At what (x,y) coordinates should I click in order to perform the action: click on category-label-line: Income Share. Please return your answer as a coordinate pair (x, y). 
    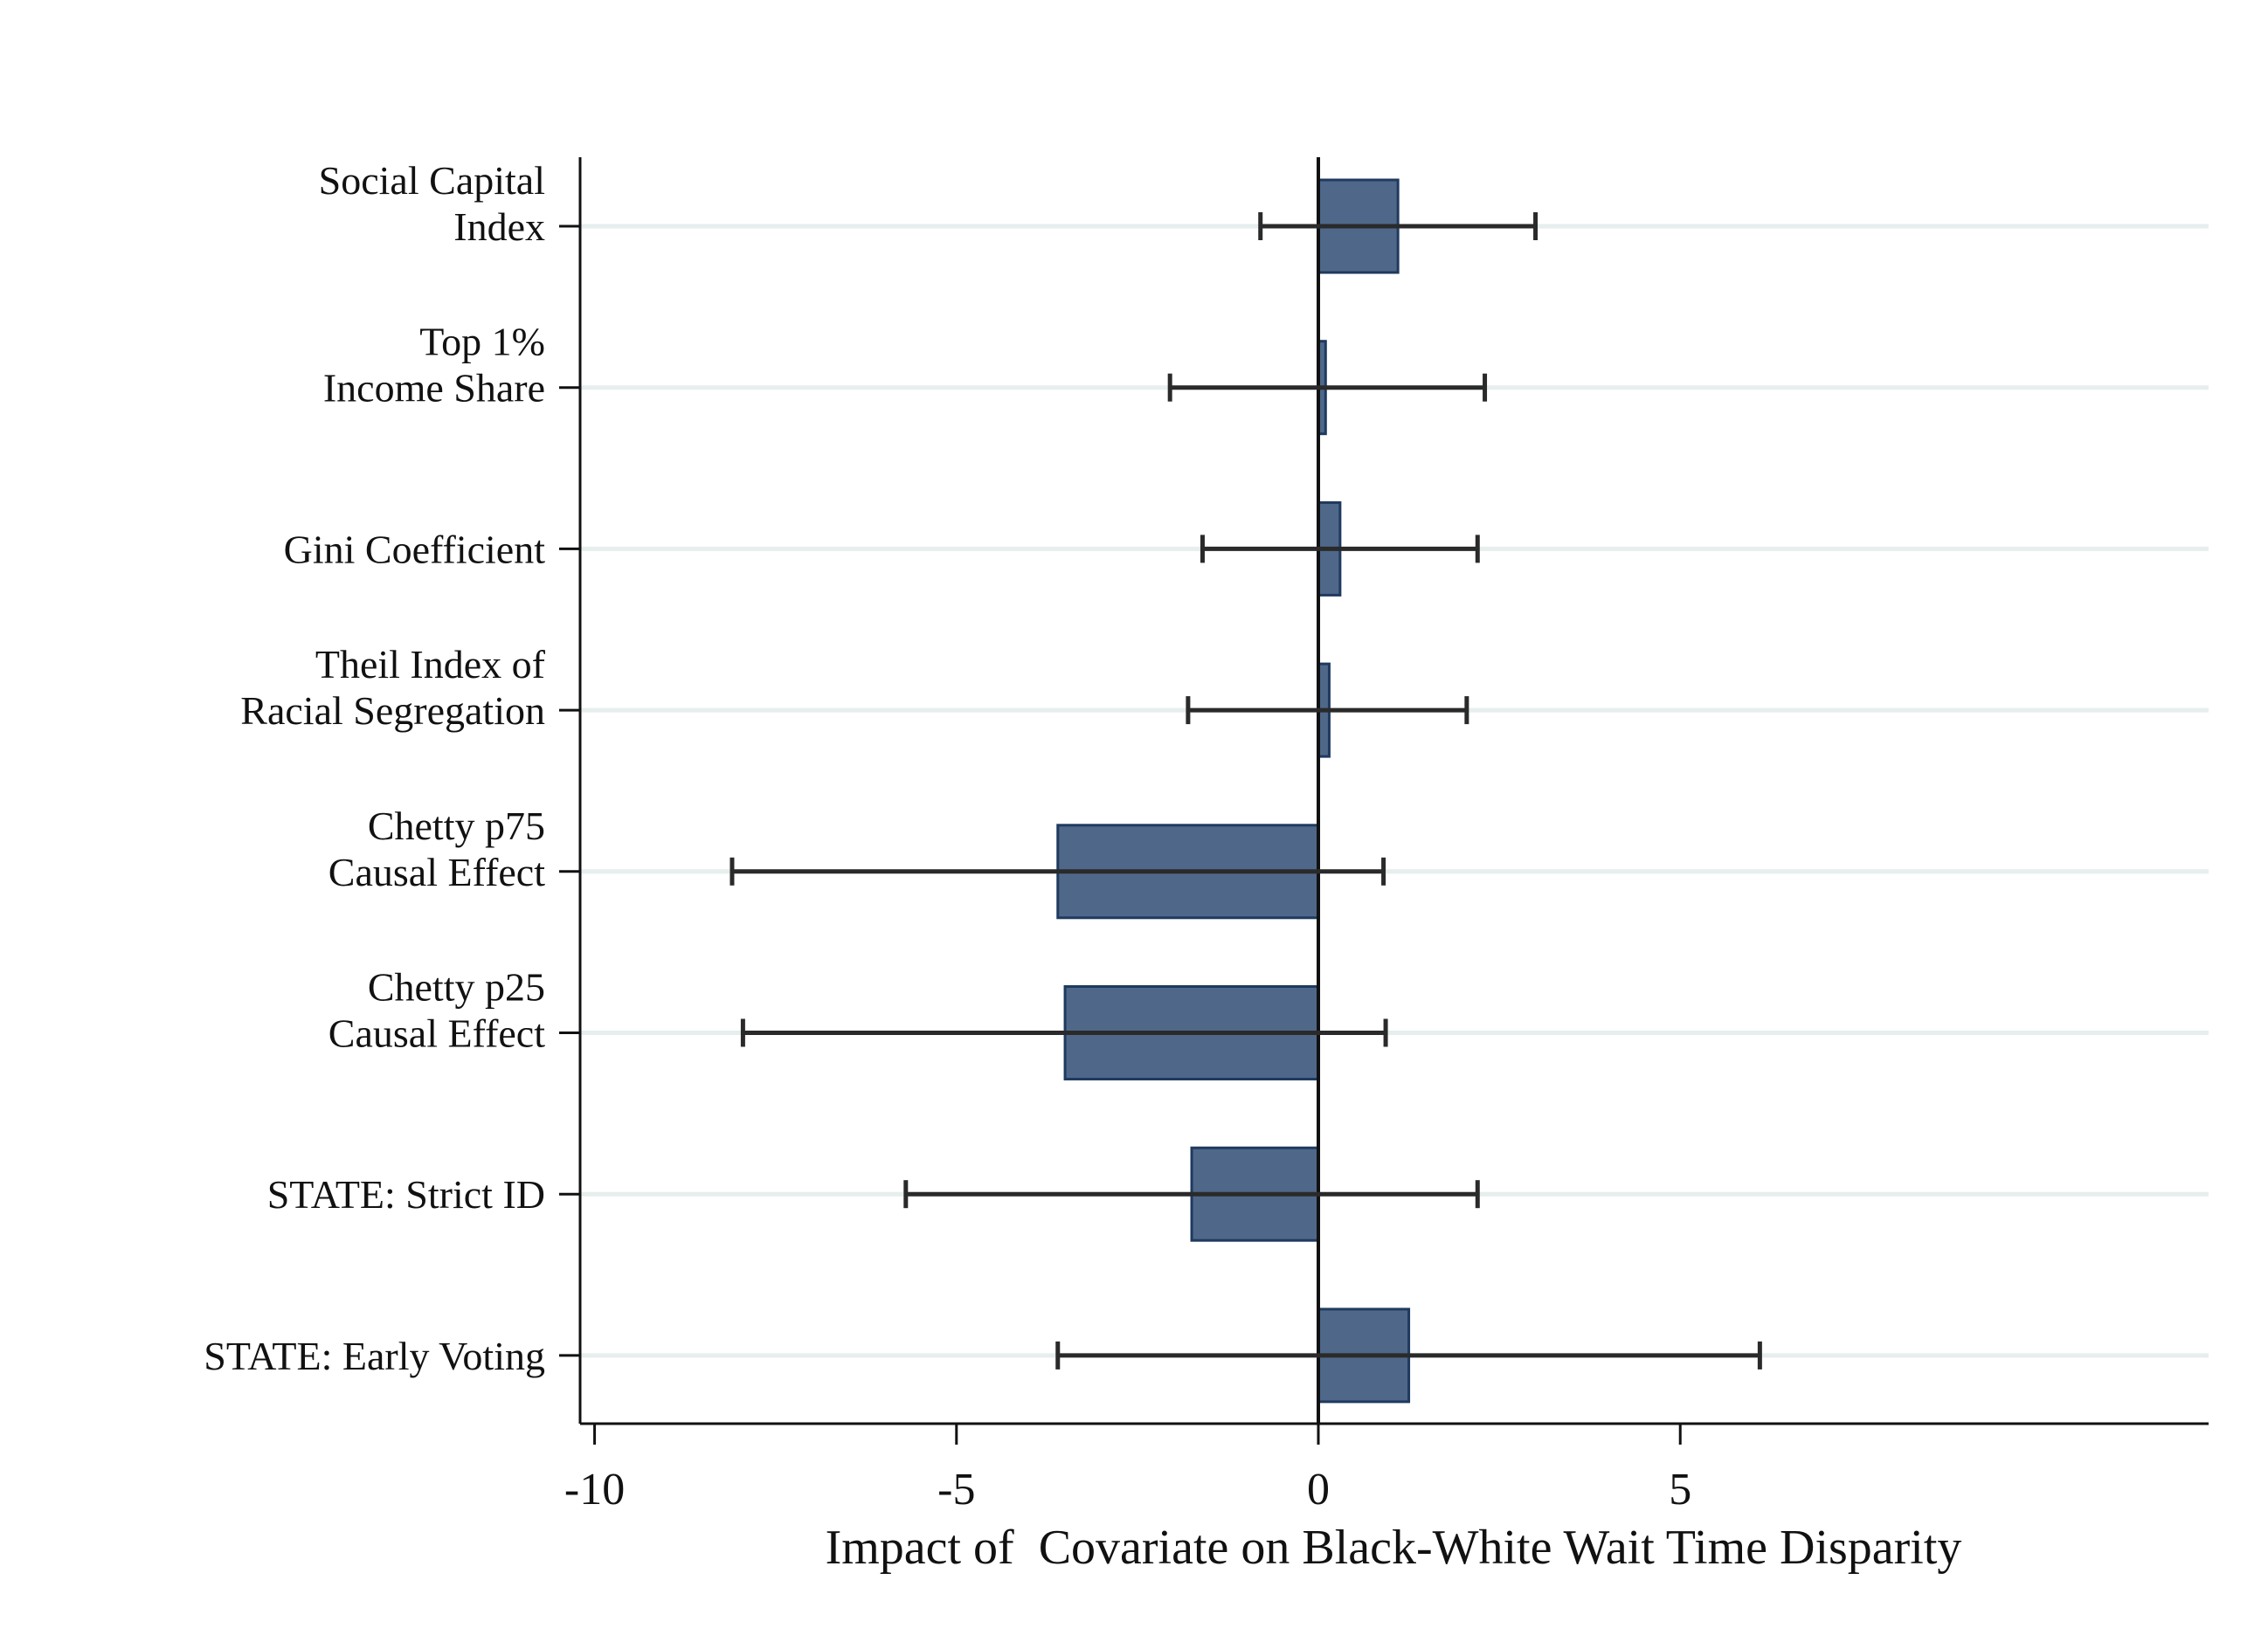
    Looking at the image, I should click on (434, 388).